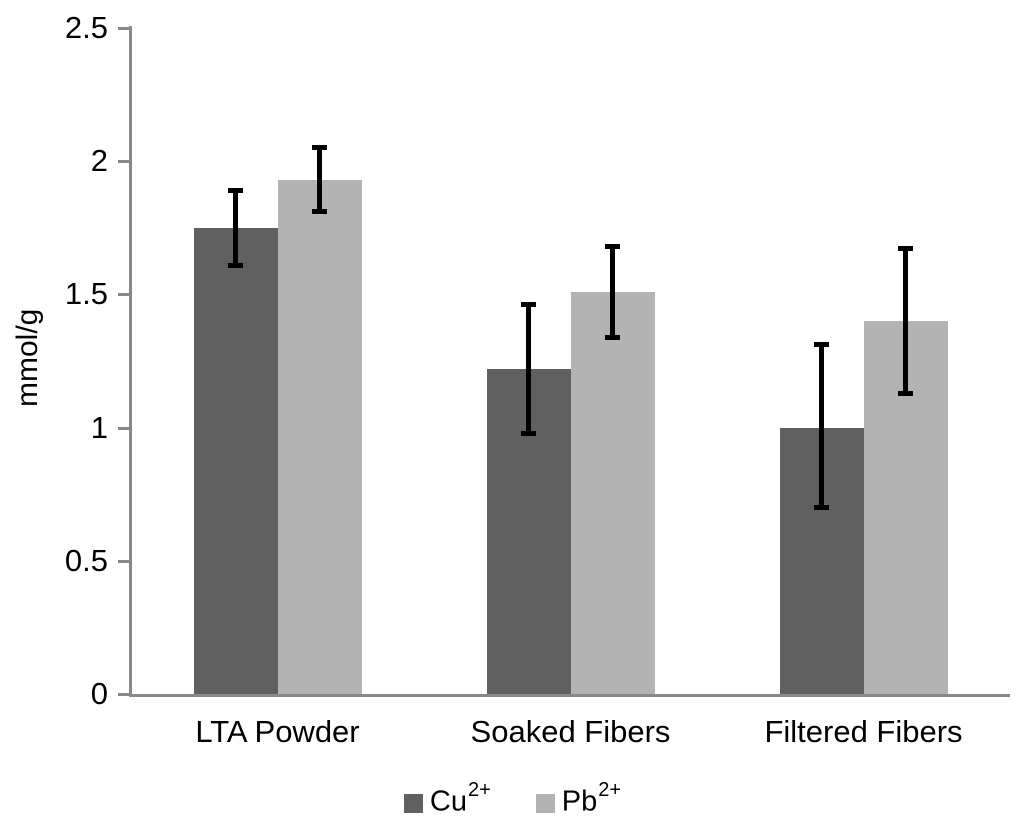  Describe the element at coordinates (569, 695) in the screenshot. I see `x-axis-line` at that location.